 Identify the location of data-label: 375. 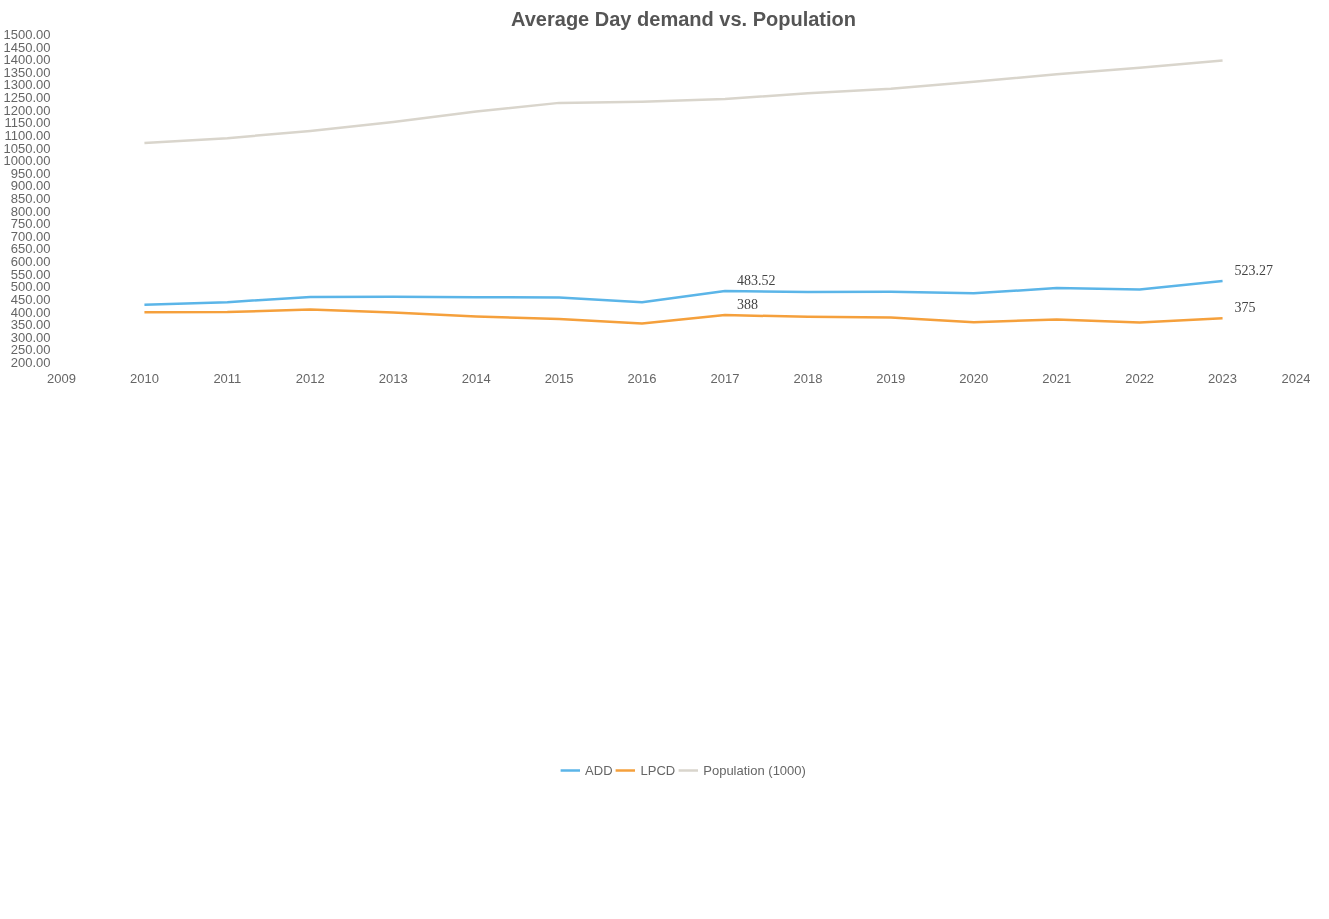
(1245, 308).